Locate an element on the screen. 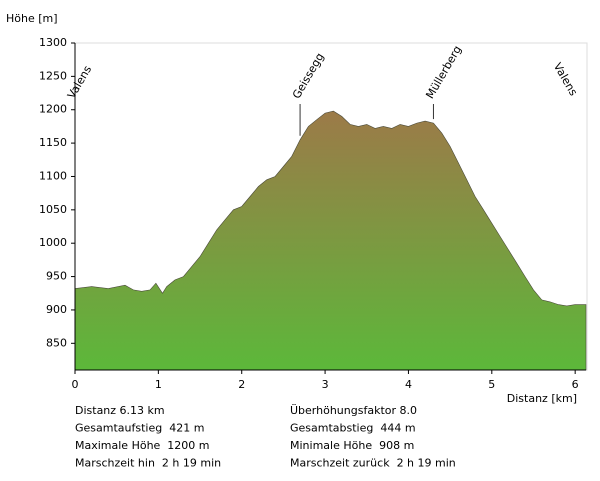  y-tick-label: 1200 is located at coordinates (53, 109).